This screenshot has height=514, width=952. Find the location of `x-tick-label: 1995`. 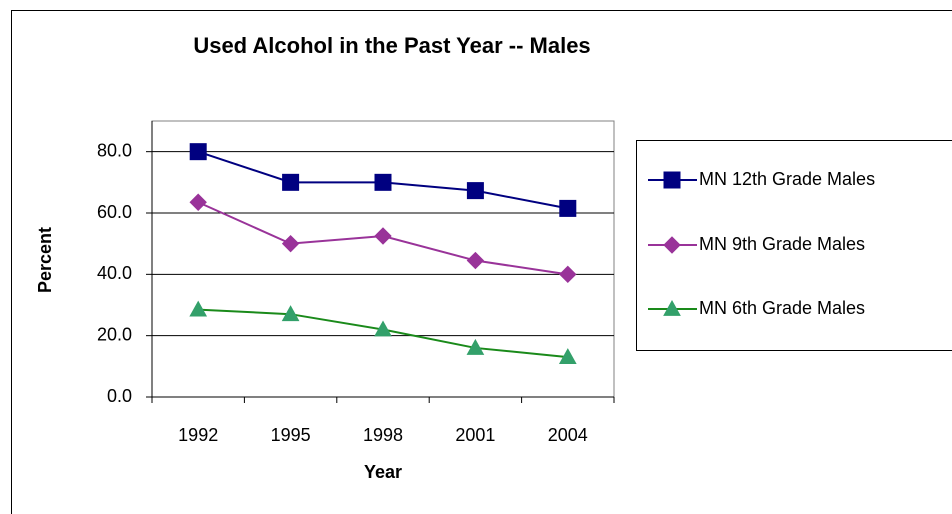

x-tick-label: 1995 is located at coordinates (291, 435).